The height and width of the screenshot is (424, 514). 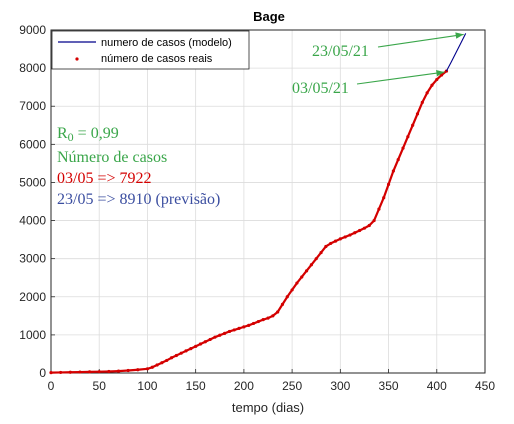 What do you see at coordinates (440, 73) in the screenshot?
I see `annotation-0305-arrowhead` at bounding box center [440, 73].